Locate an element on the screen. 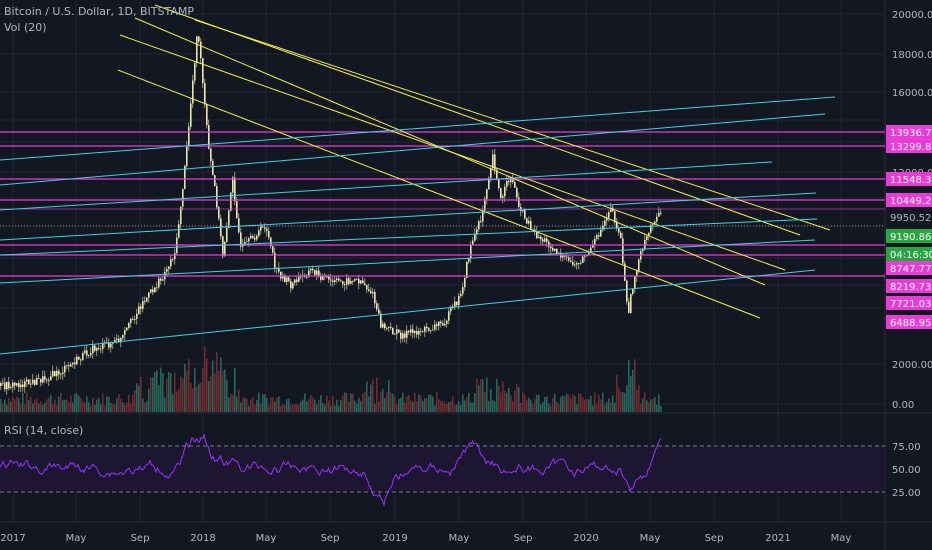 The width and height of the screenshot is (932, 550). time-tick-label: May is located at coordinates (841, 538).